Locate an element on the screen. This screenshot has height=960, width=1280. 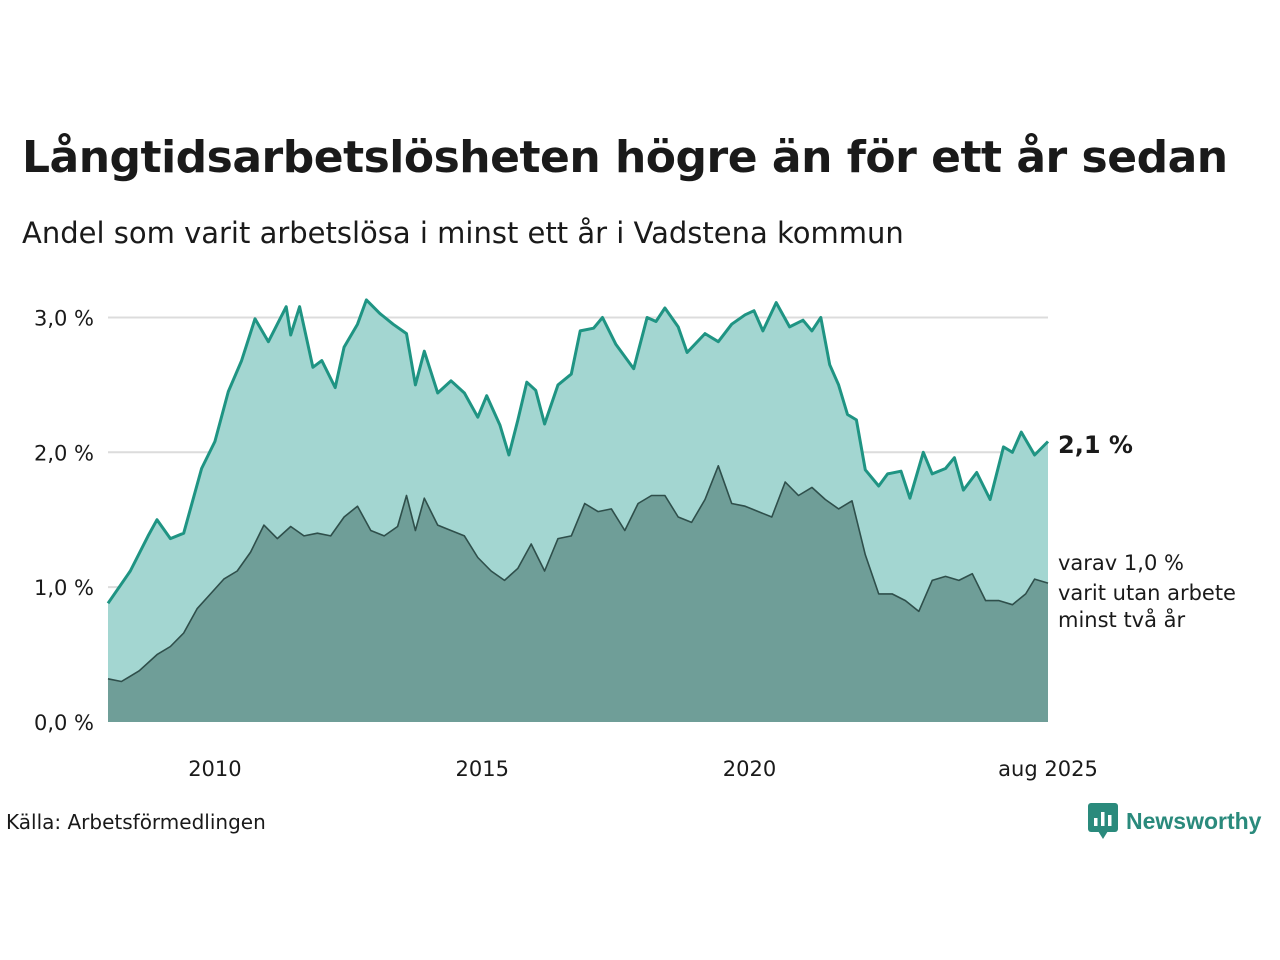
x-tick-label: 2010 is located at coordinates (214, 769).